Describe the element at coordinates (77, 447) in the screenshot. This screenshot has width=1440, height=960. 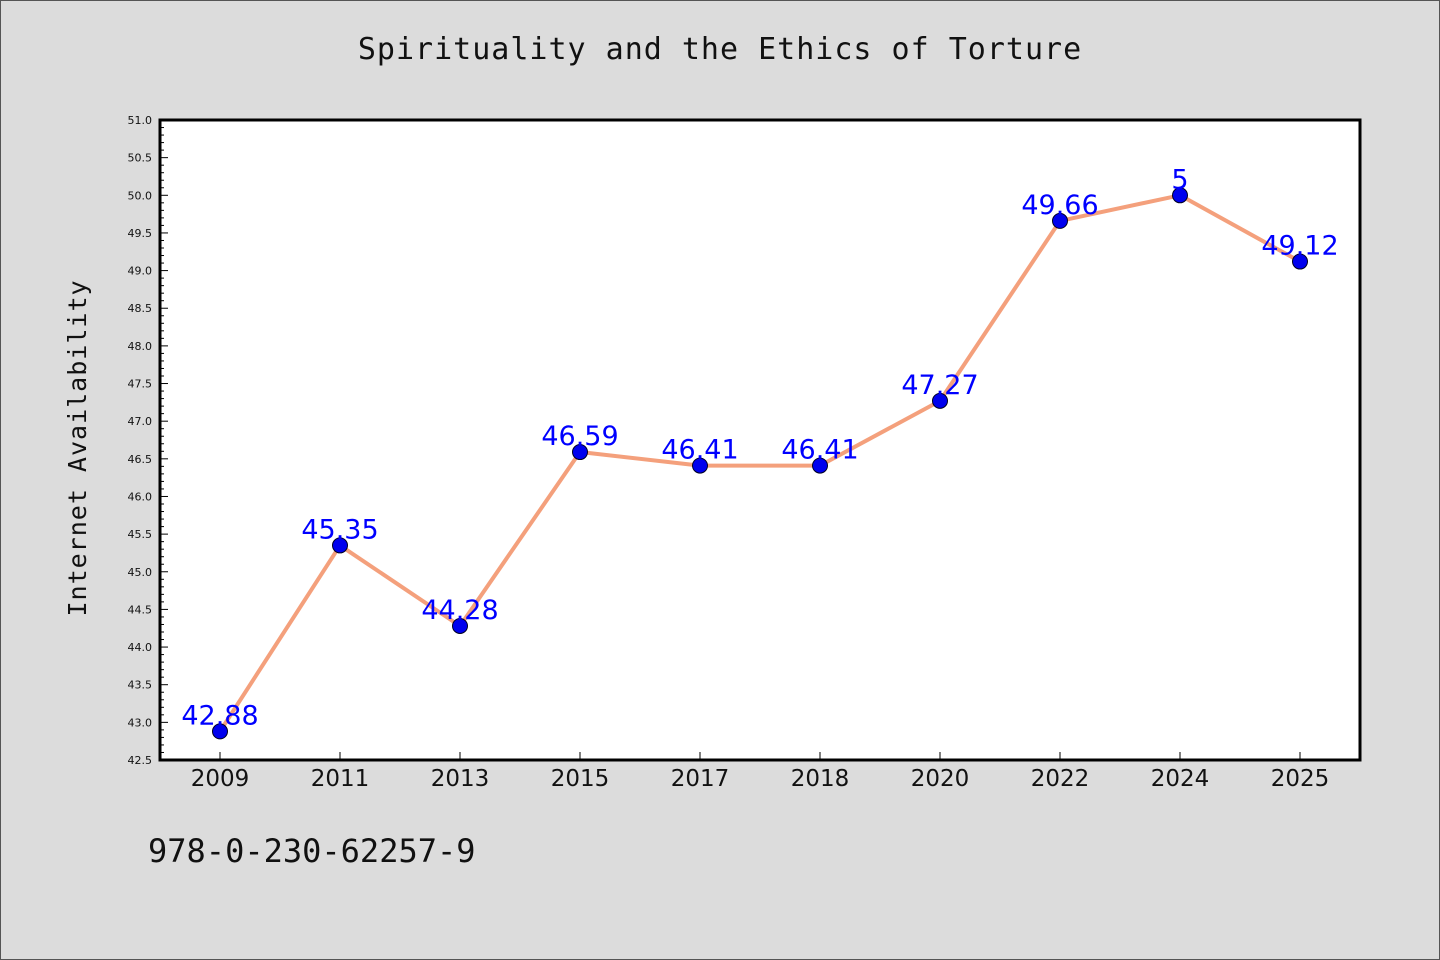
I see `y-axis-label: Internet Availability` at that location.